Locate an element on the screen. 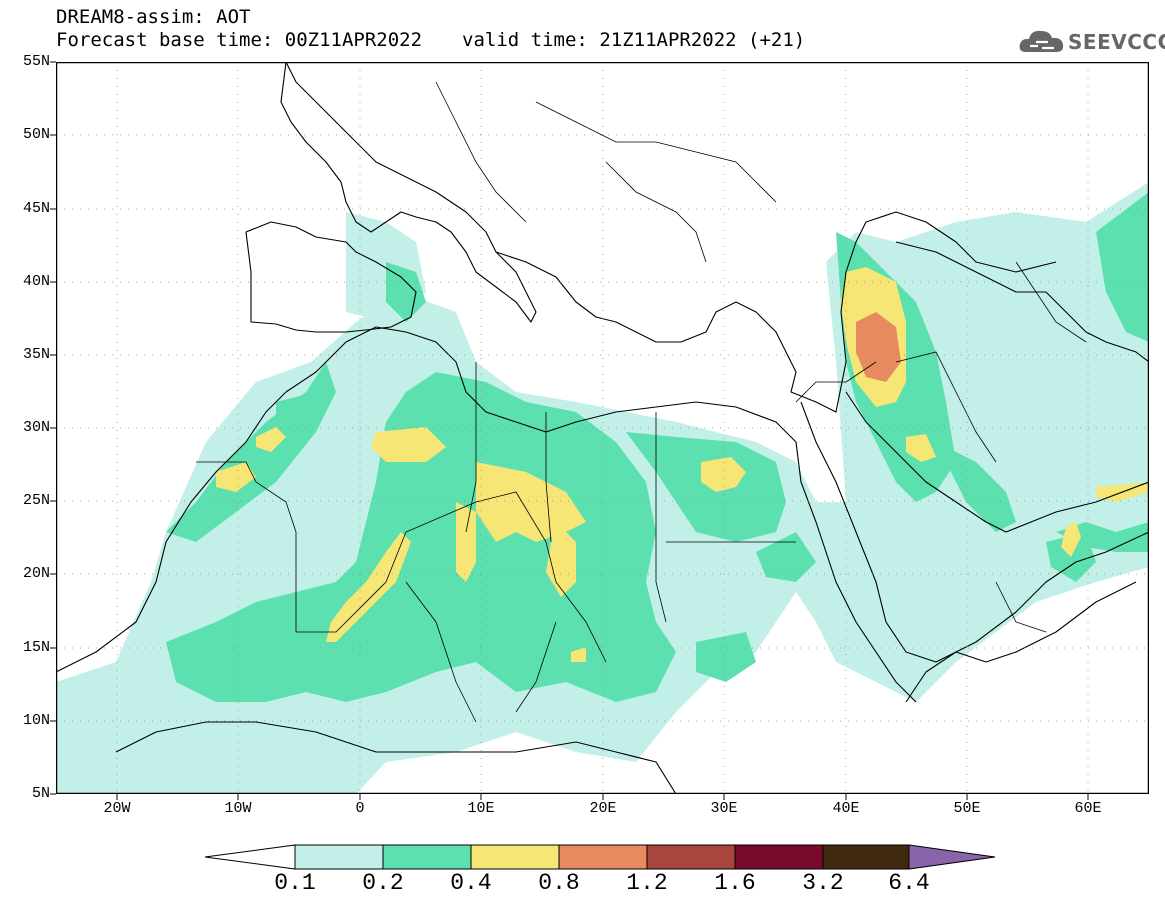 Image resolution: width=1165 pixels, height=905 pixels. lat-label-40n: 40N is located at coordinates (36, 281).